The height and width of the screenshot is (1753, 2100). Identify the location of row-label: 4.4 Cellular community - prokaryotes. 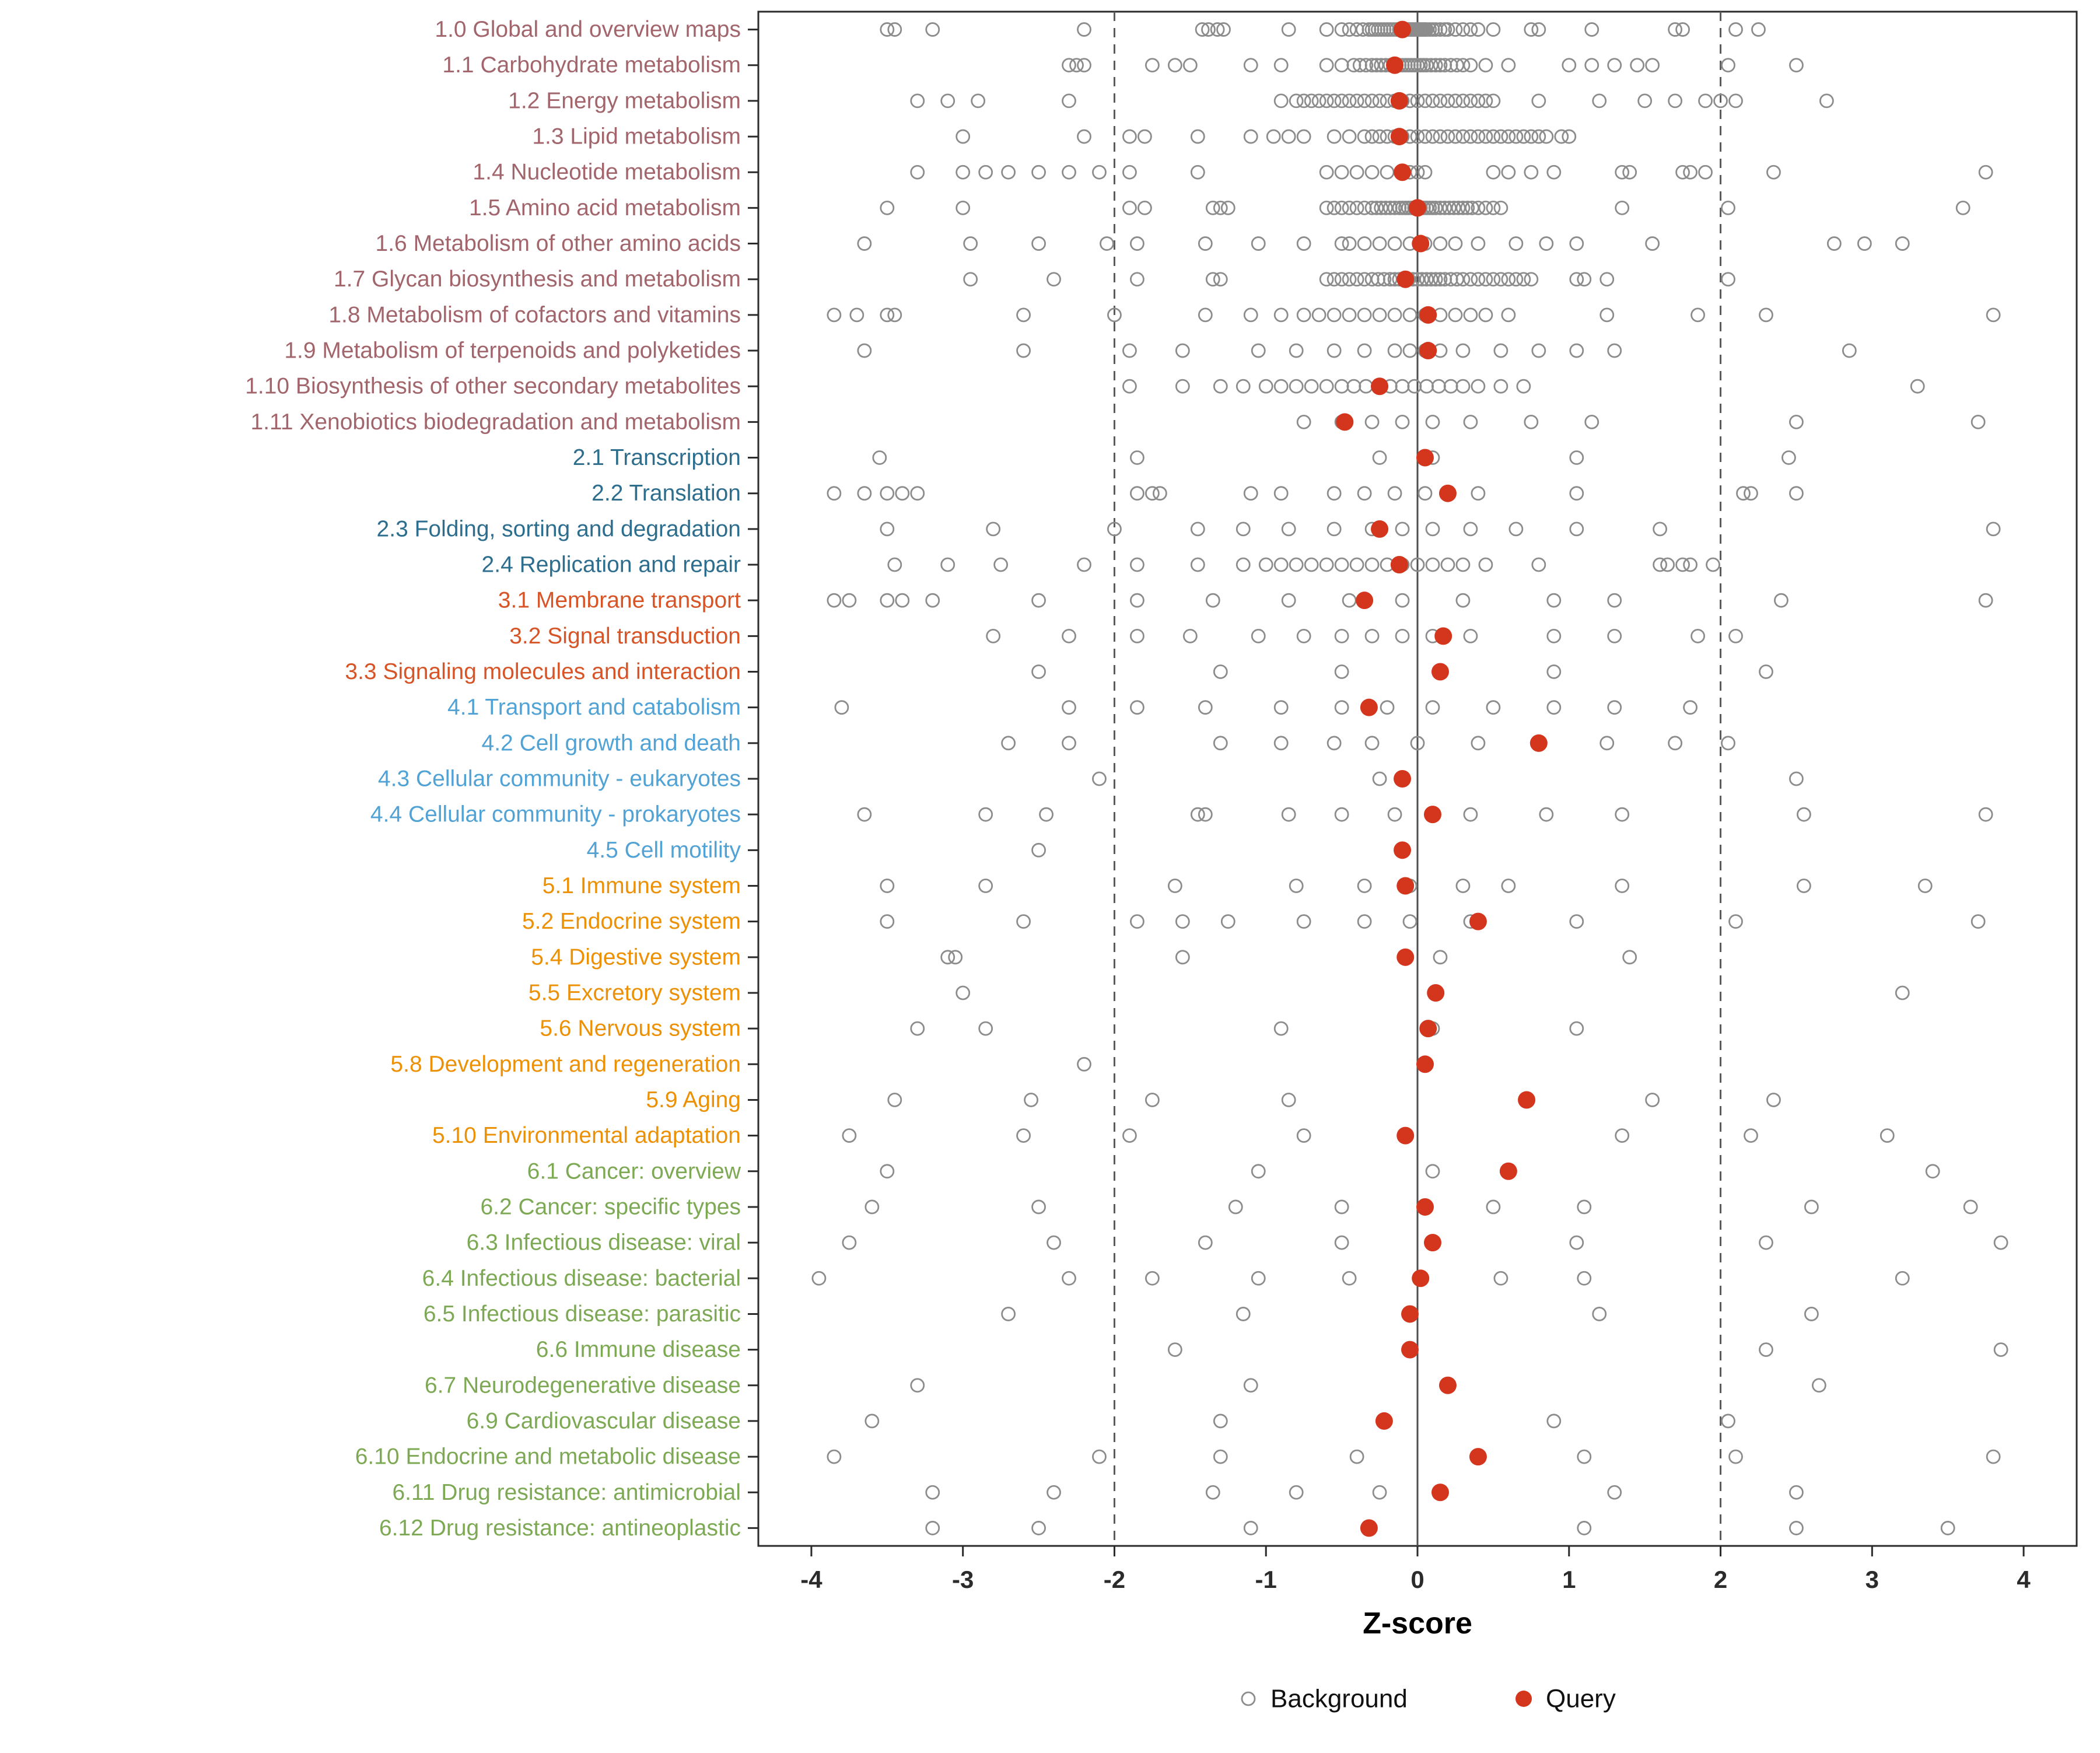
(555, 814).